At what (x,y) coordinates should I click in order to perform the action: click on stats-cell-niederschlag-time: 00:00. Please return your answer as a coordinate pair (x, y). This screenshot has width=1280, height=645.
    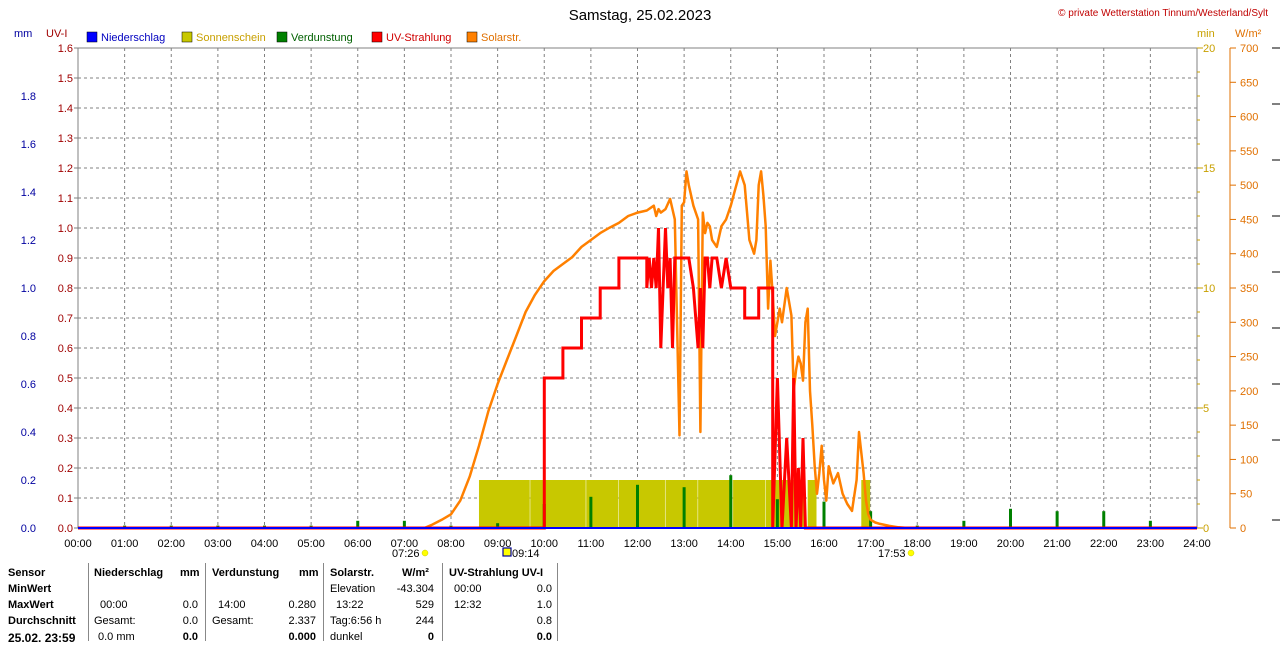
    Looking at the image, I should click on (114, 605).